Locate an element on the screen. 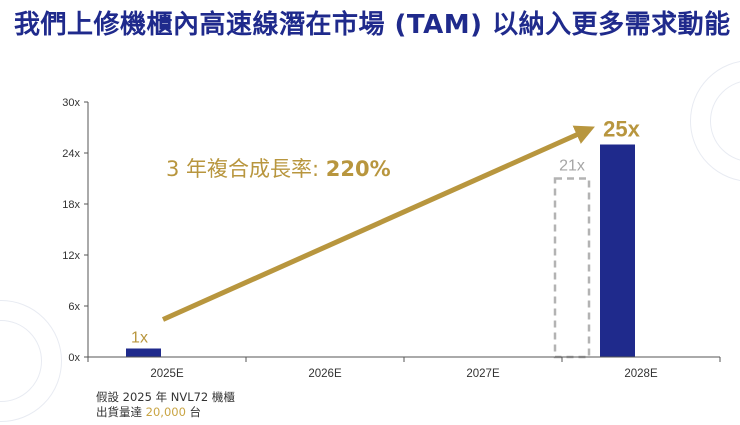  page-title-text: 我們上修機櫃內高速線潛在市場 (TAM) 以納入更多需求動能 is located at coordinates (372, 25).